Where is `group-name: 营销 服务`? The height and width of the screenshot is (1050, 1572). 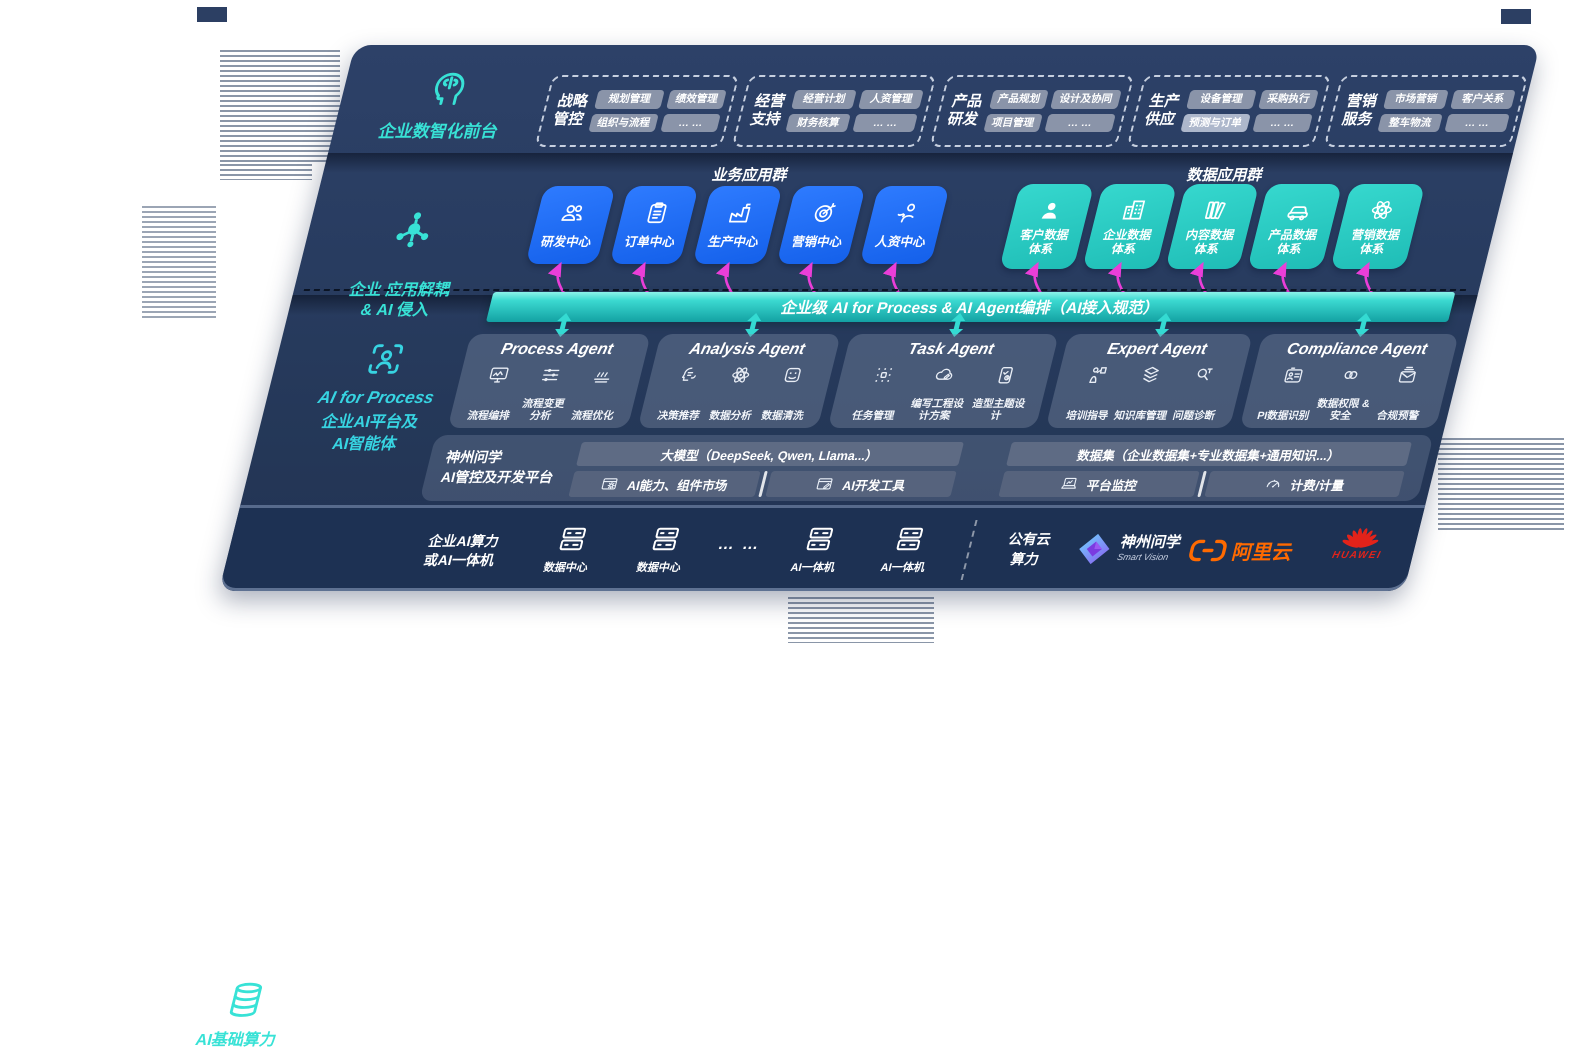 group-name: 营销 服务 is located at coordinates (1360, 110).